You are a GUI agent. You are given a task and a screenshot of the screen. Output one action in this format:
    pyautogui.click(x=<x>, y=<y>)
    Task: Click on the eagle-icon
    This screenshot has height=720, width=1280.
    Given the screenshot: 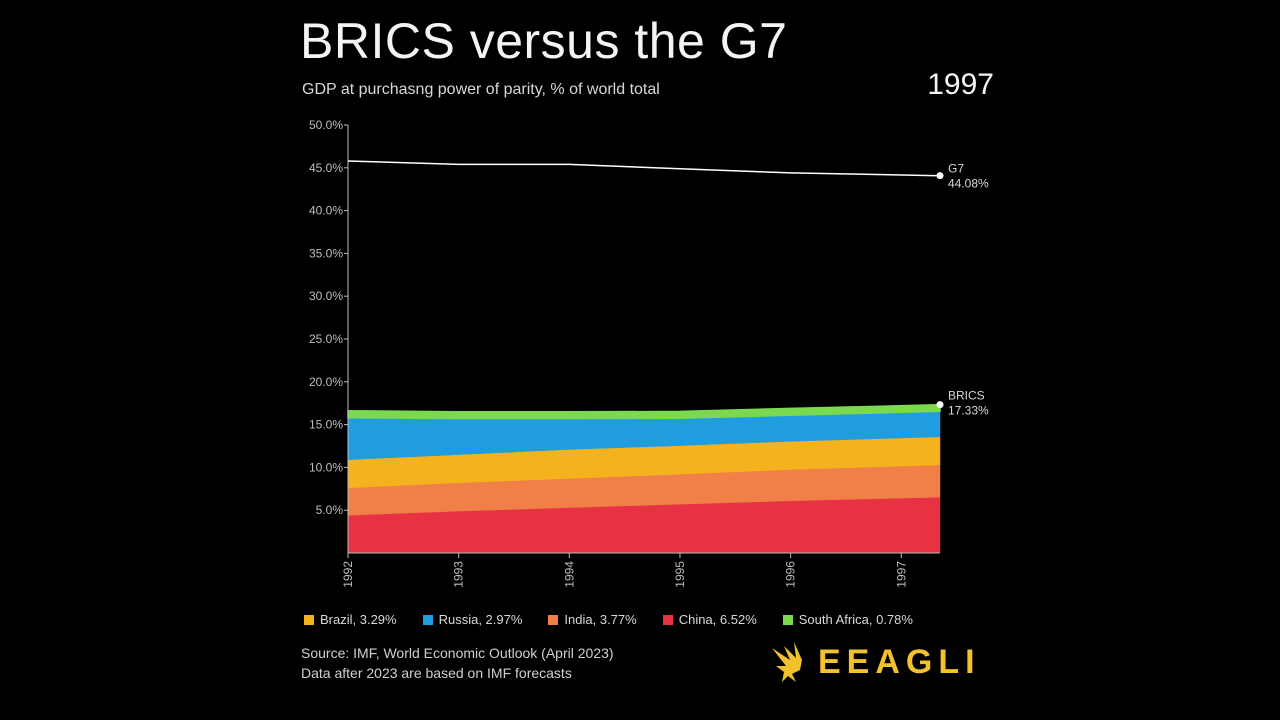 What is the action you would take?
    pyautogui.click(x=787, y=662)
    